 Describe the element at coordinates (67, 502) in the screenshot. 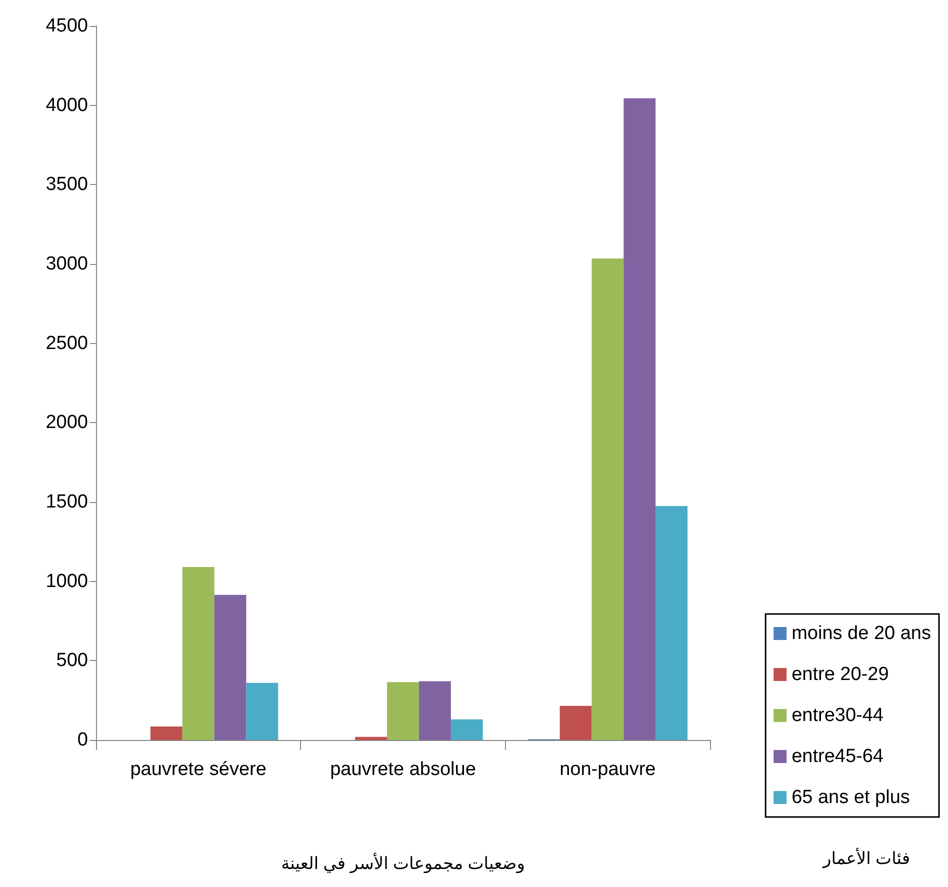

I see `y-tick-label: 1500` at that location.